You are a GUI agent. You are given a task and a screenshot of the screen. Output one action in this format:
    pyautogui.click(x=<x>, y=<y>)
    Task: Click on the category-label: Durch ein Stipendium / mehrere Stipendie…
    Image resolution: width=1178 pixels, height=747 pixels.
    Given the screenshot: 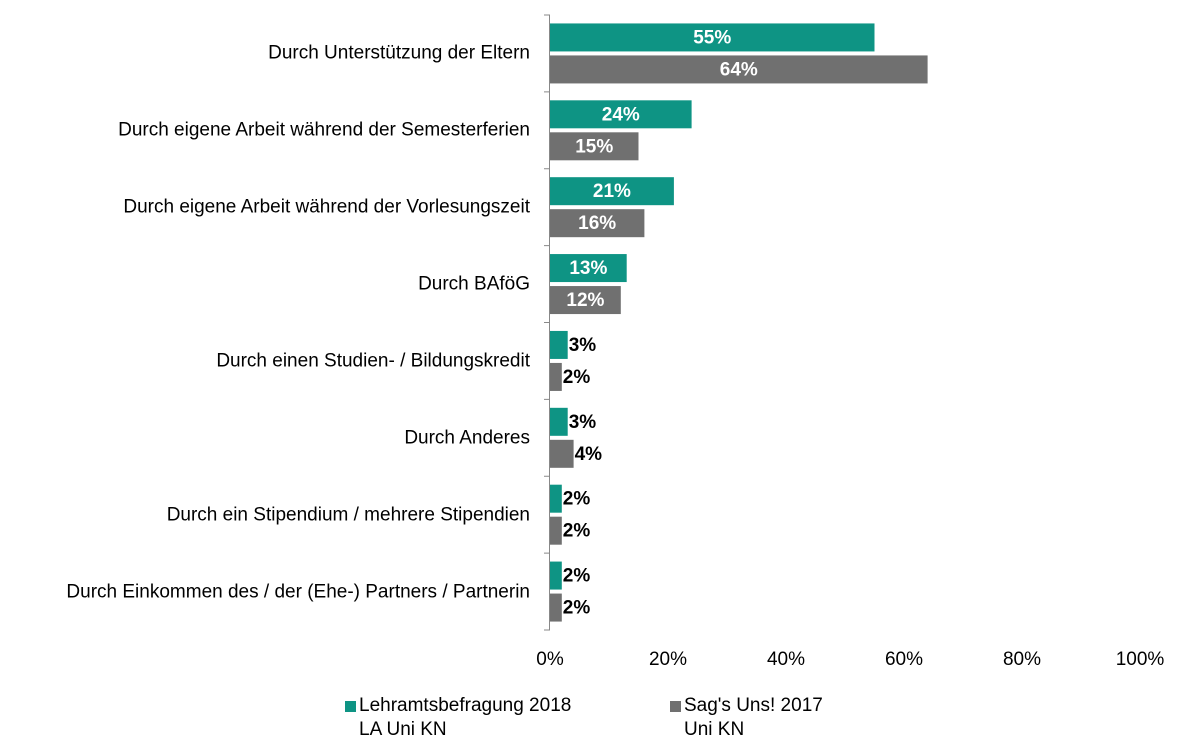 What is the action you would take?
    pyautogui.click(x=348, y=515)
    